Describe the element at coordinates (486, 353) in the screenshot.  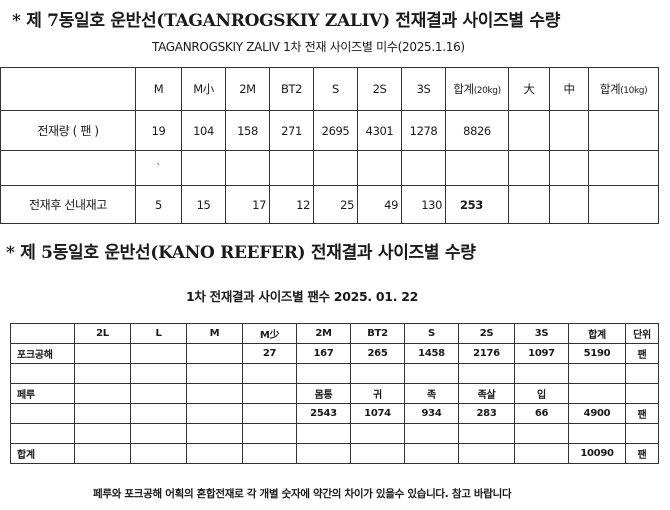
I see `cell: 2176` at that location.